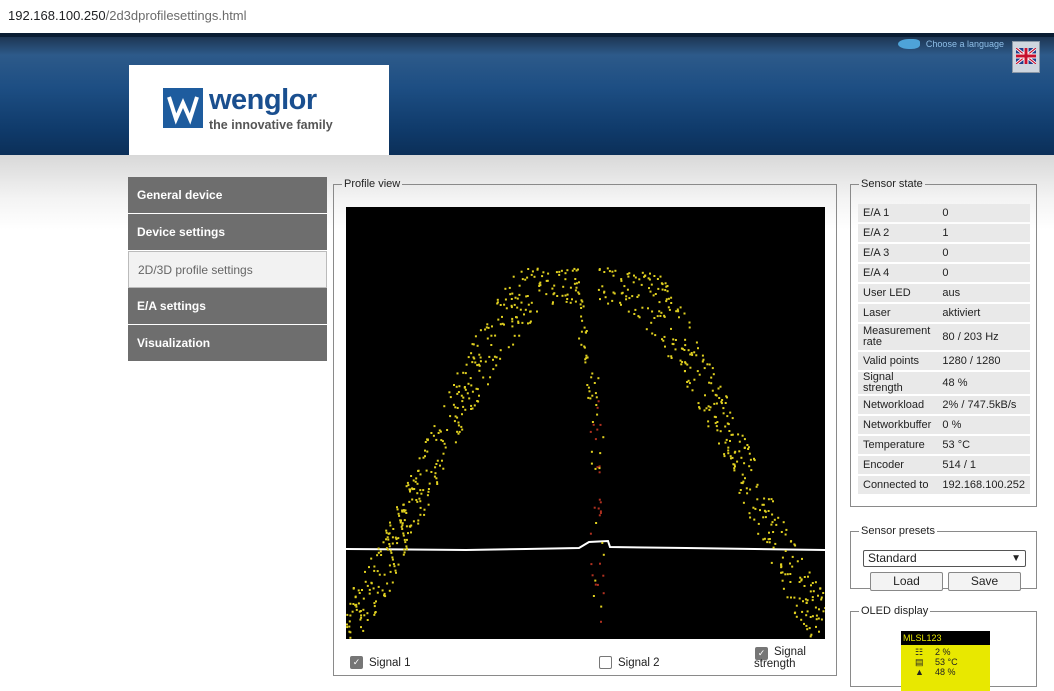 This screenshot has width=1054, height=691. I want to click on oled-temperature-value: 53 °C, so click(946, 662).